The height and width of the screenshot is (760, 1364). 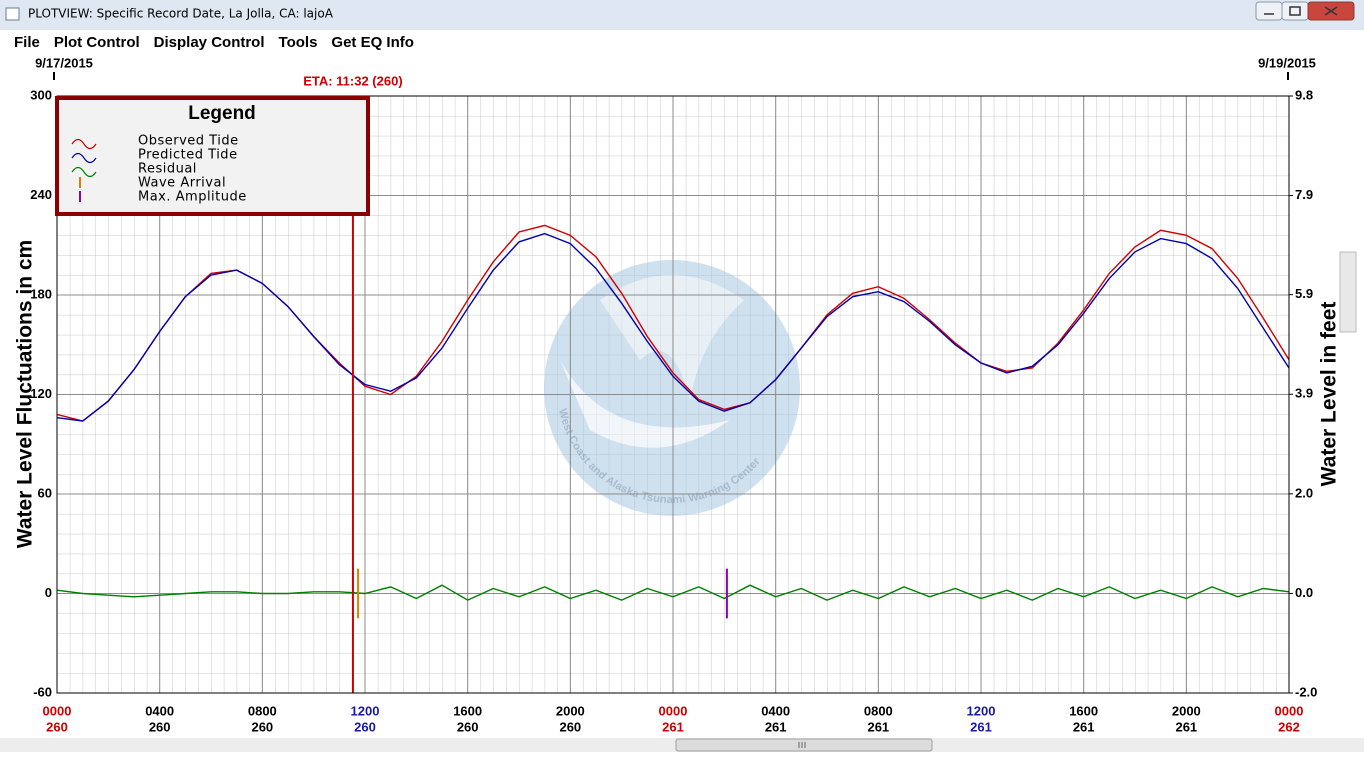 I want to click on legend-label: Predicted Tide, so click(x=188, y=155).